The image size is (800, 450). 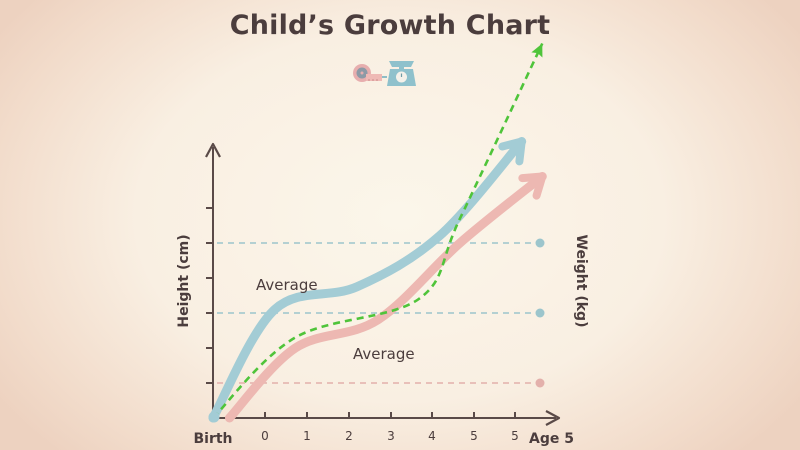 What do you see at coordinates (391, 436) in the screenshot?
I see `x-tick-label: 3` at bounding box center [391, 436].